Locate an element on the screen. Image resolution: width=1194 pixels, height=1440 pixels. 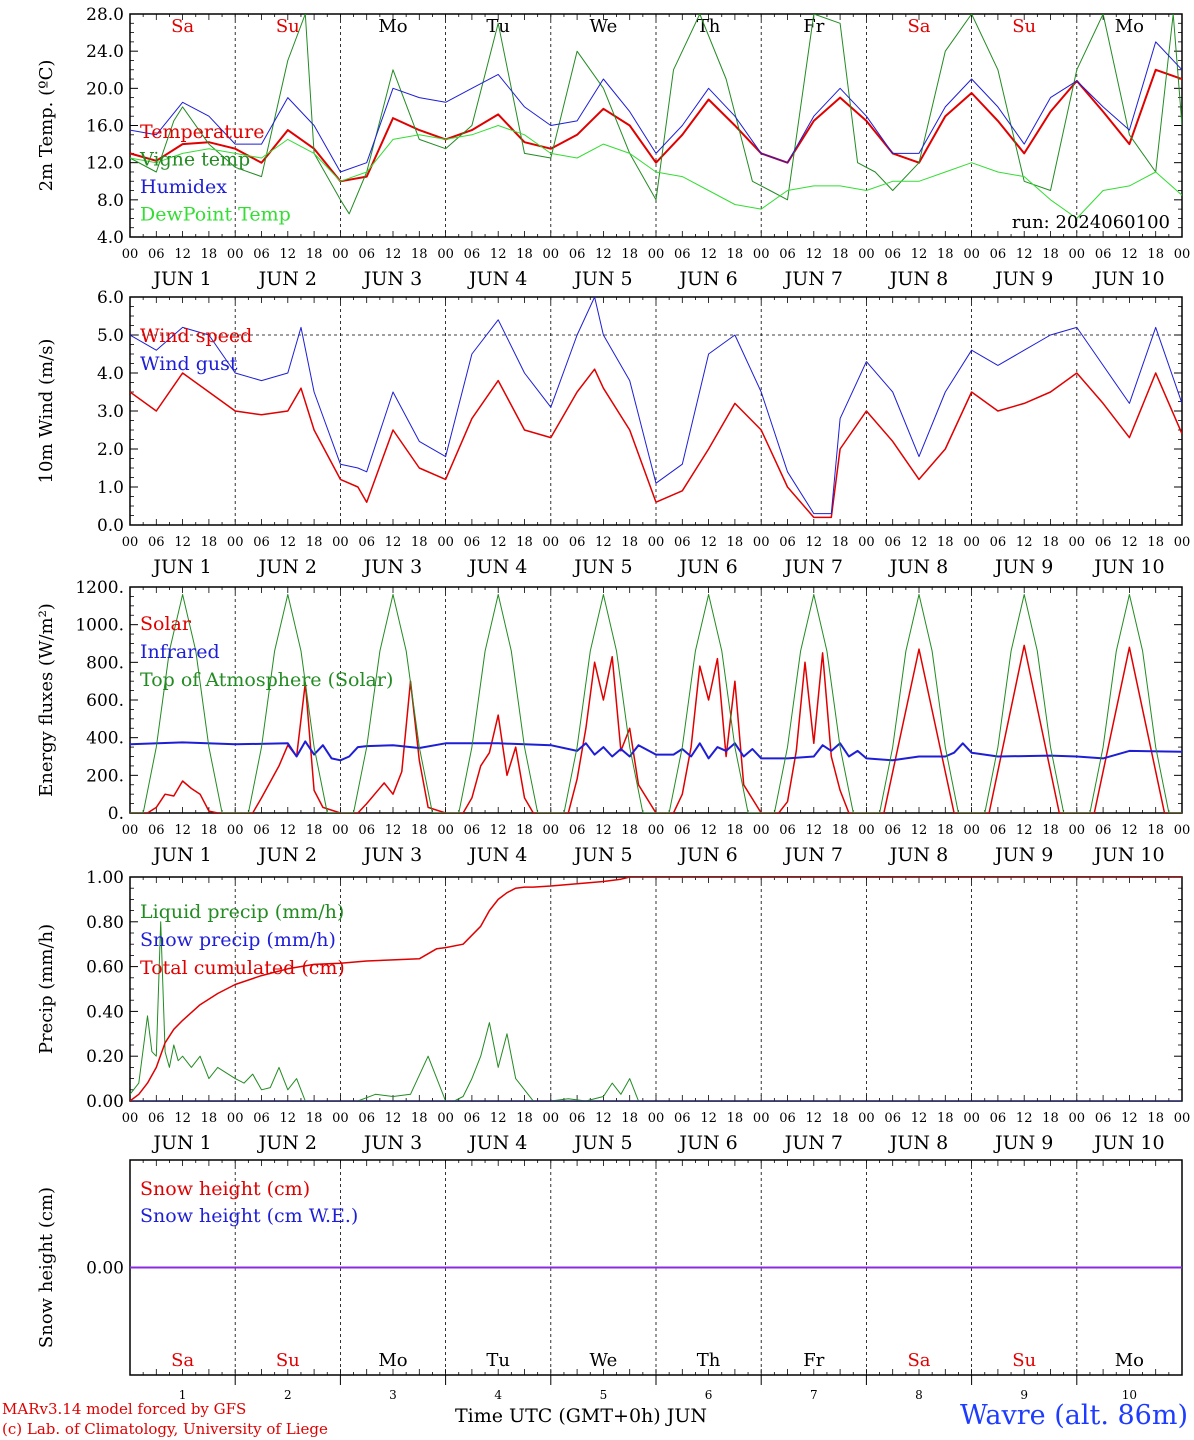
legend-entry: Wind gust is located at coordinates (189, 364).